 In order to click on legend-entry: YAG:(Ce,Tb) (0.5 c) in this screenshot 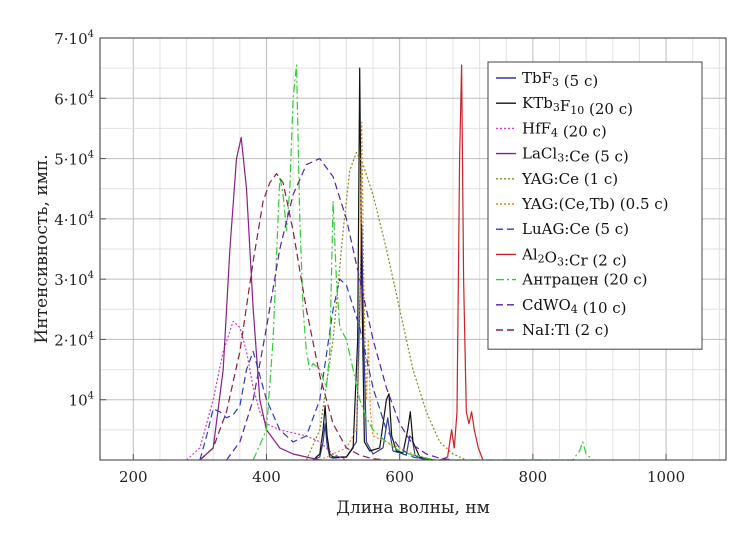, I will do `click(595, 204)`.